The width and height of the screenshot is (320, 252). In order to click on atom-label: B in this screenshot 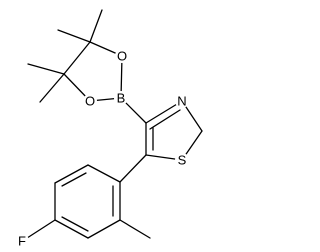, I will do `click(121, 98)`.